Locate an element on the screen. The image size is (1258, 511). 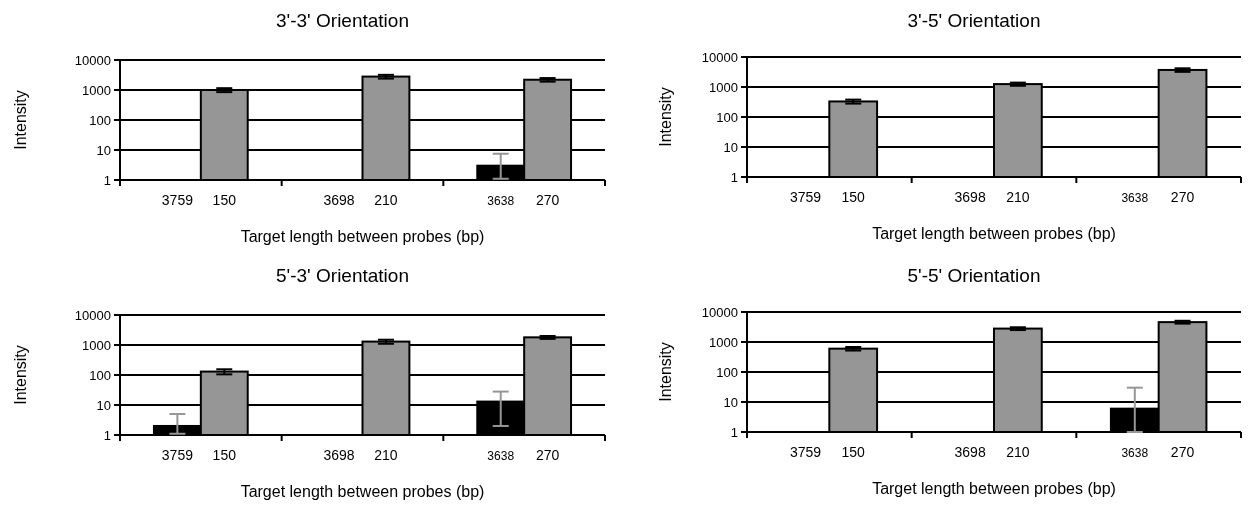
chart-title: 3'-5' Orientation is located at coordinates (974, 20).